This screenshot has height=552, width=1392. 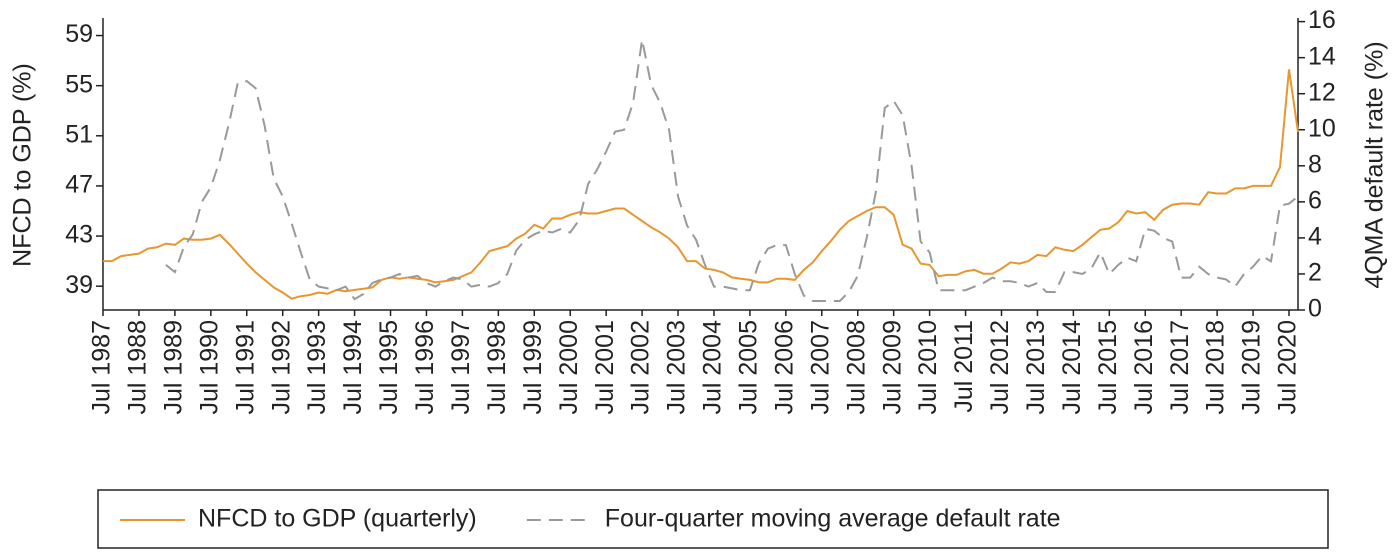 What do you see at coordinates (245, 367) in the screenshot?
I see `x-tick-label: Jul 1991` at bounding box center [245, 367].